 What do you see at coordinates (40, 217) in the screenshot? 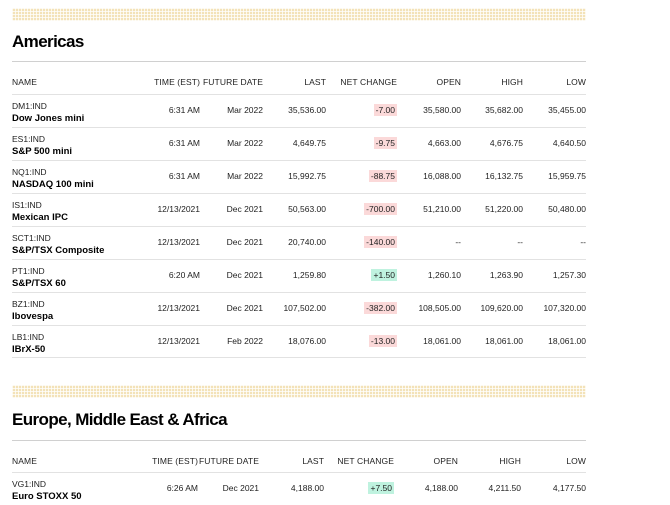
I see `instrument-name: Mexican IPC` at bounding box center [40, 217].